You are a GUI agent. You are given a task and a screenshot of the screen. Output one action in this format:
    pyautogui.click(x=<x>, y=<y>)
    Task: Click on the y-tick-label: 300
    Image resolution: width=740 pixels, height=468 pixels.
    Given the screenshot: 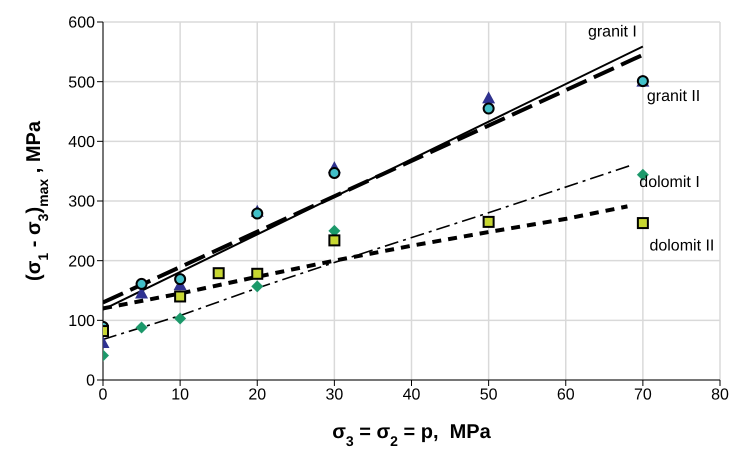 What is the action you would take?
    pyautogui.click(x=82, y=202)
    